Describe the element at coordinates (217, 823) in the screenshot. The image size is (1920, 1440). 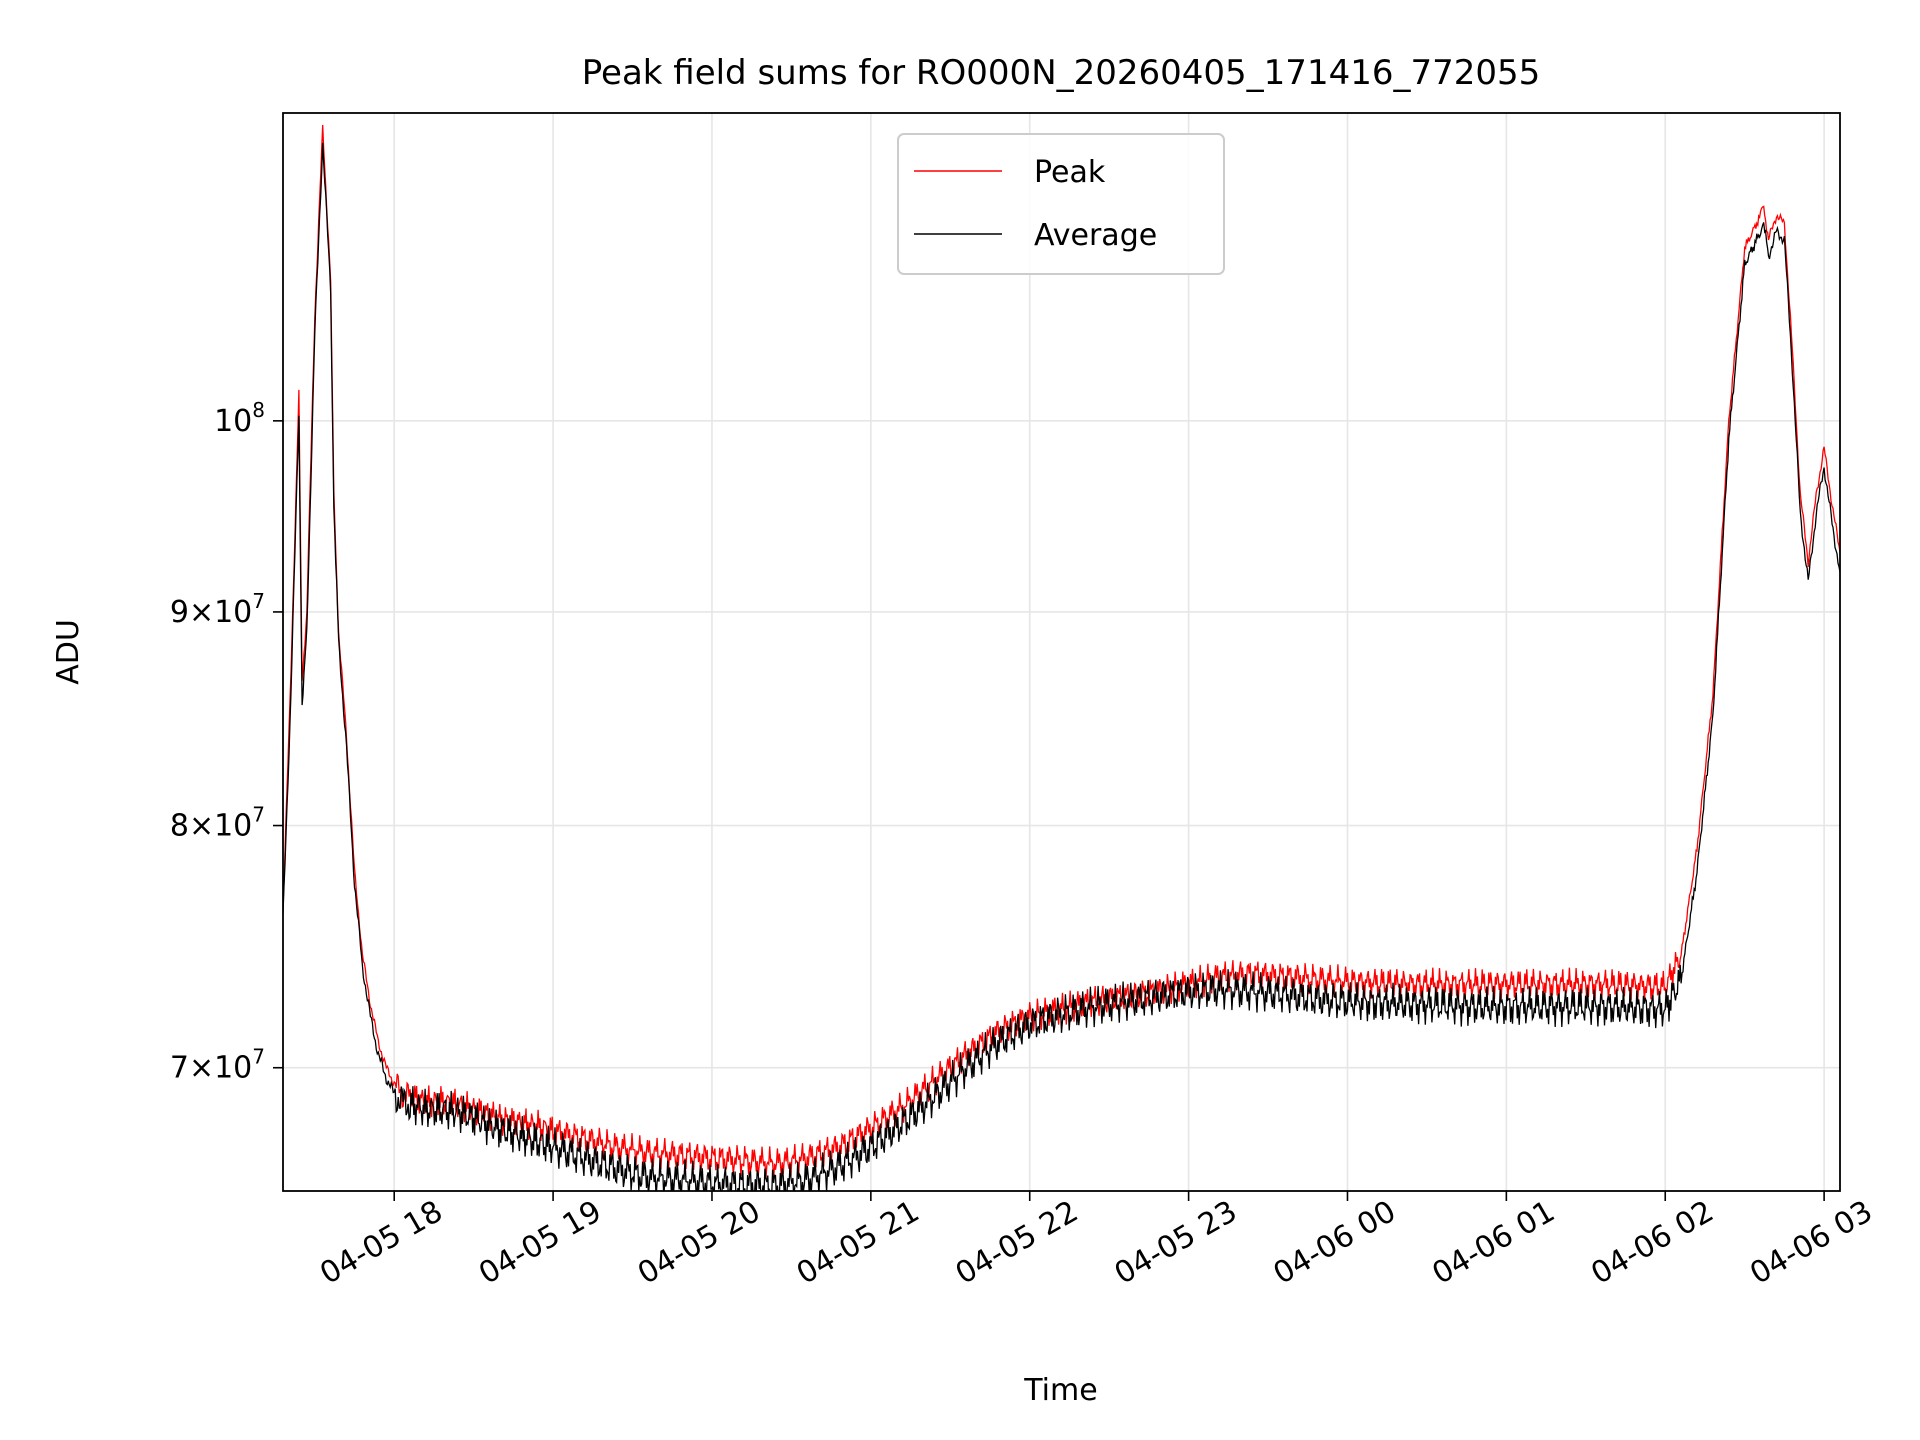
I see `y-tick-label: 8×107` at that location.